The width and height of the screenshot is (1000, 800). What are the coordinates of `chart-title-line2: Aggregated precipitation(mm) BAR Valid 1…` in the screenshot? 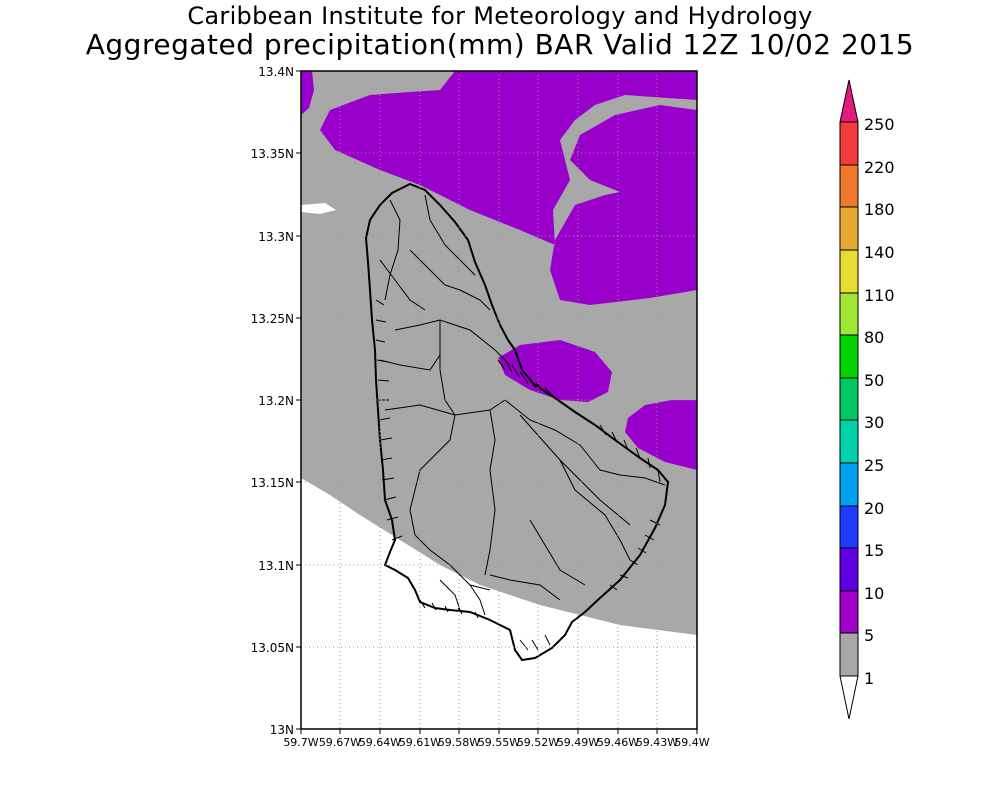 It's located at (500, 44).